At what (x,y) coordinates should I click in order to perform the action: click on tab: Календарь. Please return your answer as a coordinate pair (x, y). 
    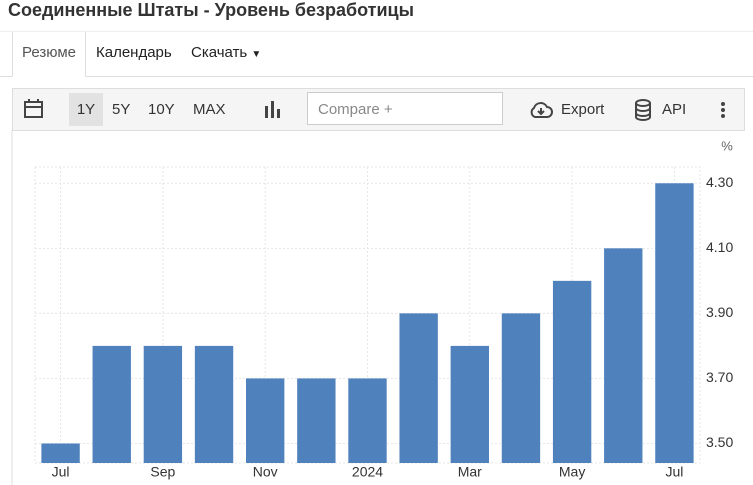
    Looking at the image, I should click on (134, 52).